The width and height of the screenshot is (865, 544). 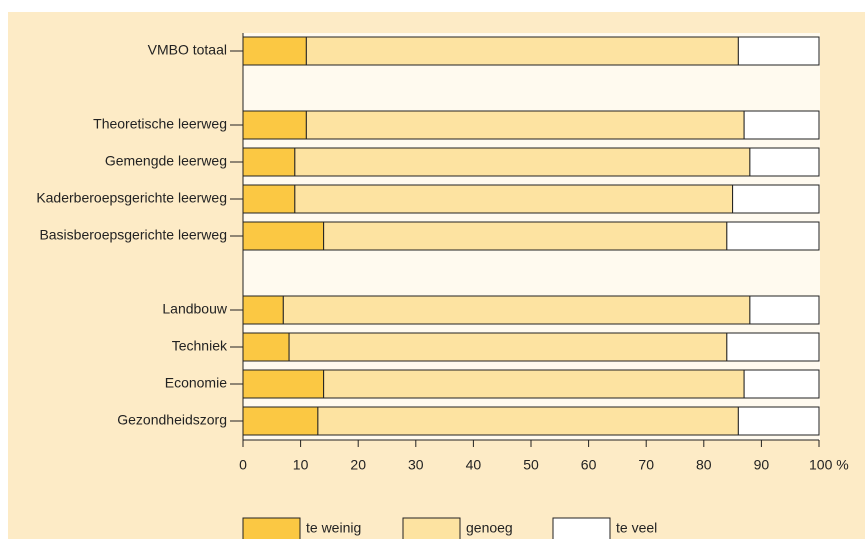 I want to click on x-tick-label: 50, so click(x=531, y=465).